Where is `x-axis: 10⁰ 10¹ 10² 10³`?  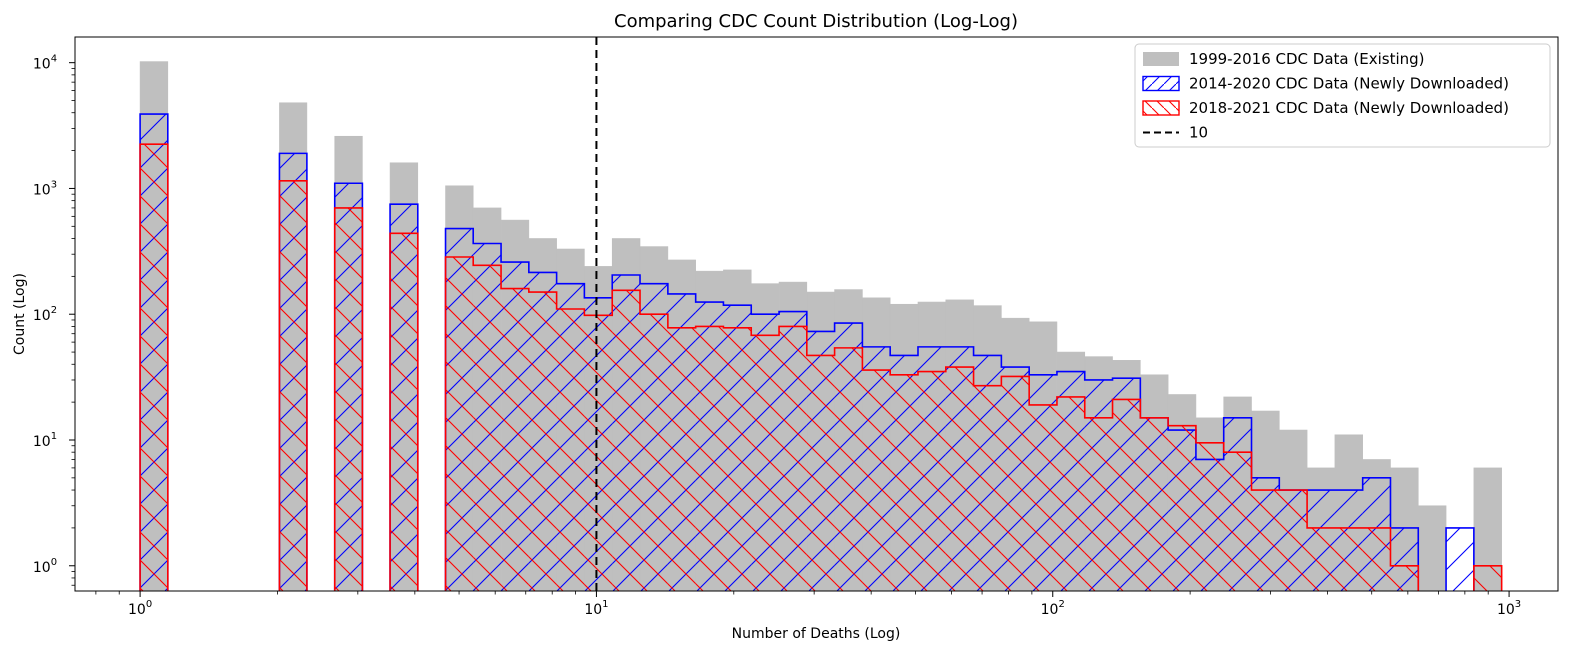 x-axis: 10⁰ 10¹ 10² 10³ is located at coordinates (808, 604).